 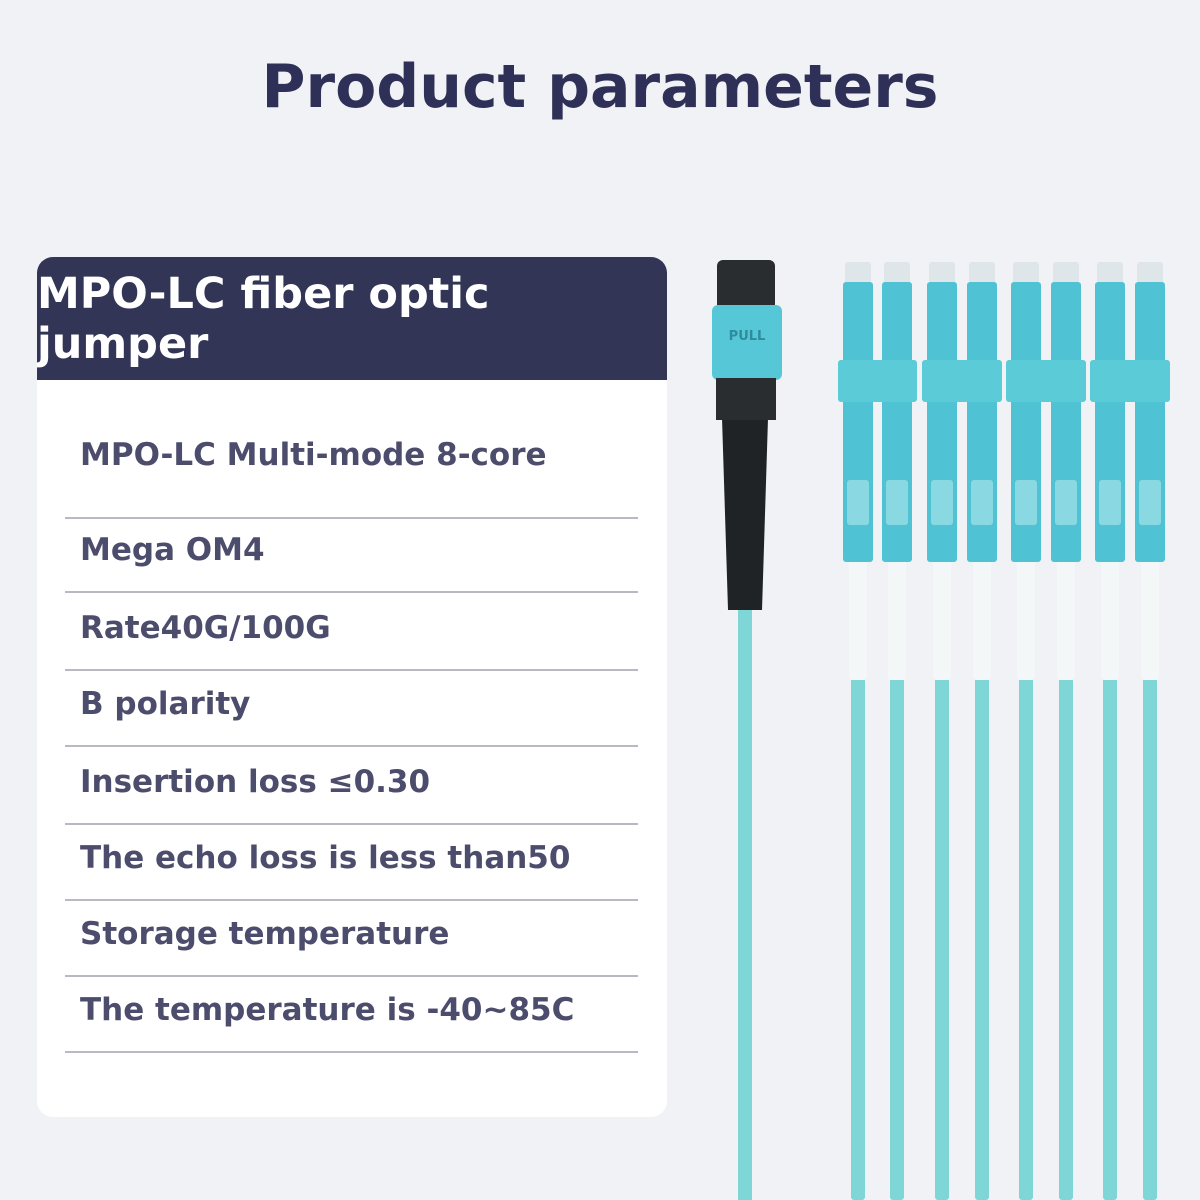 What do you see at coordinates (351, 786) in the screenshot?
I see `parameter-row: Insertion loss ≤0.30` at bounding box center [351, 786].